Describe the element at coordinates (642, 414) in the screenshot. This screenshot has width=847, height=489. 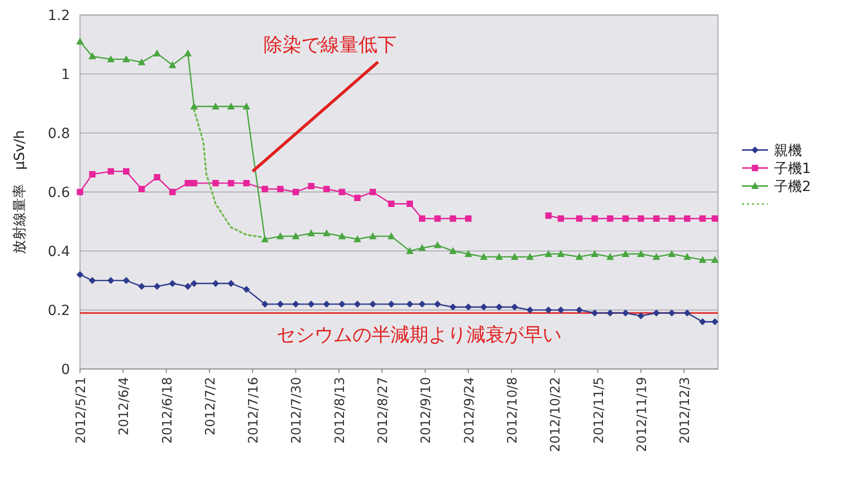
I see `x-tick-label: 2012/11/19` at that location.